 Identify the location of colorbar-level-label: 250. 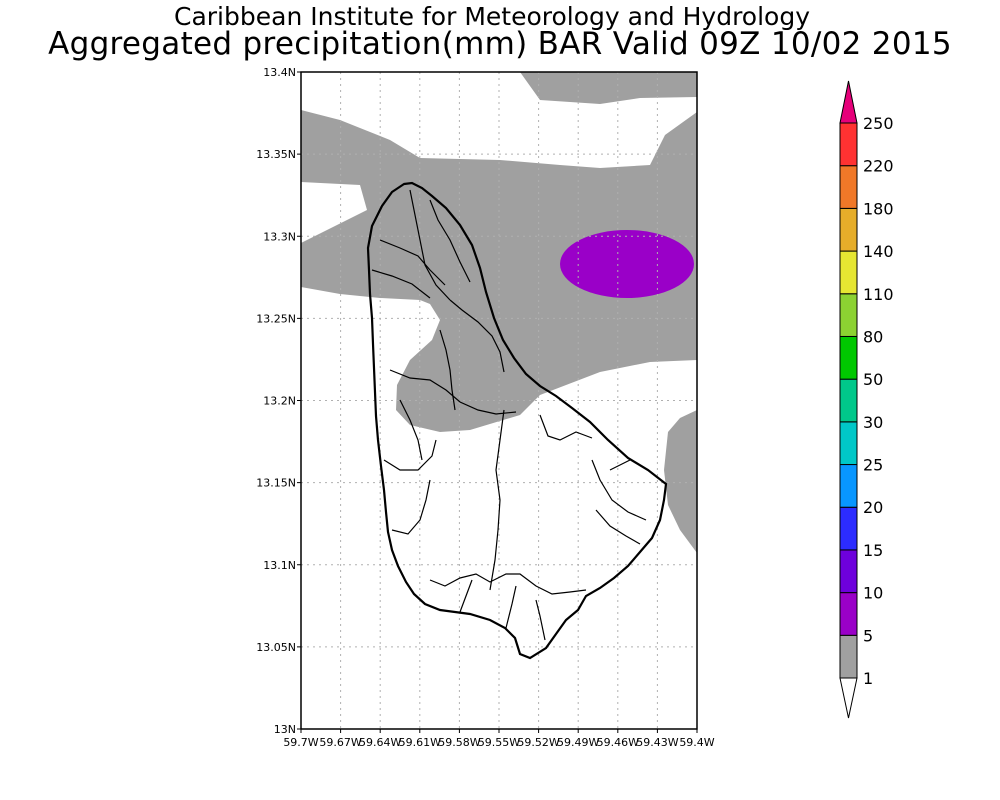
(878, 123).